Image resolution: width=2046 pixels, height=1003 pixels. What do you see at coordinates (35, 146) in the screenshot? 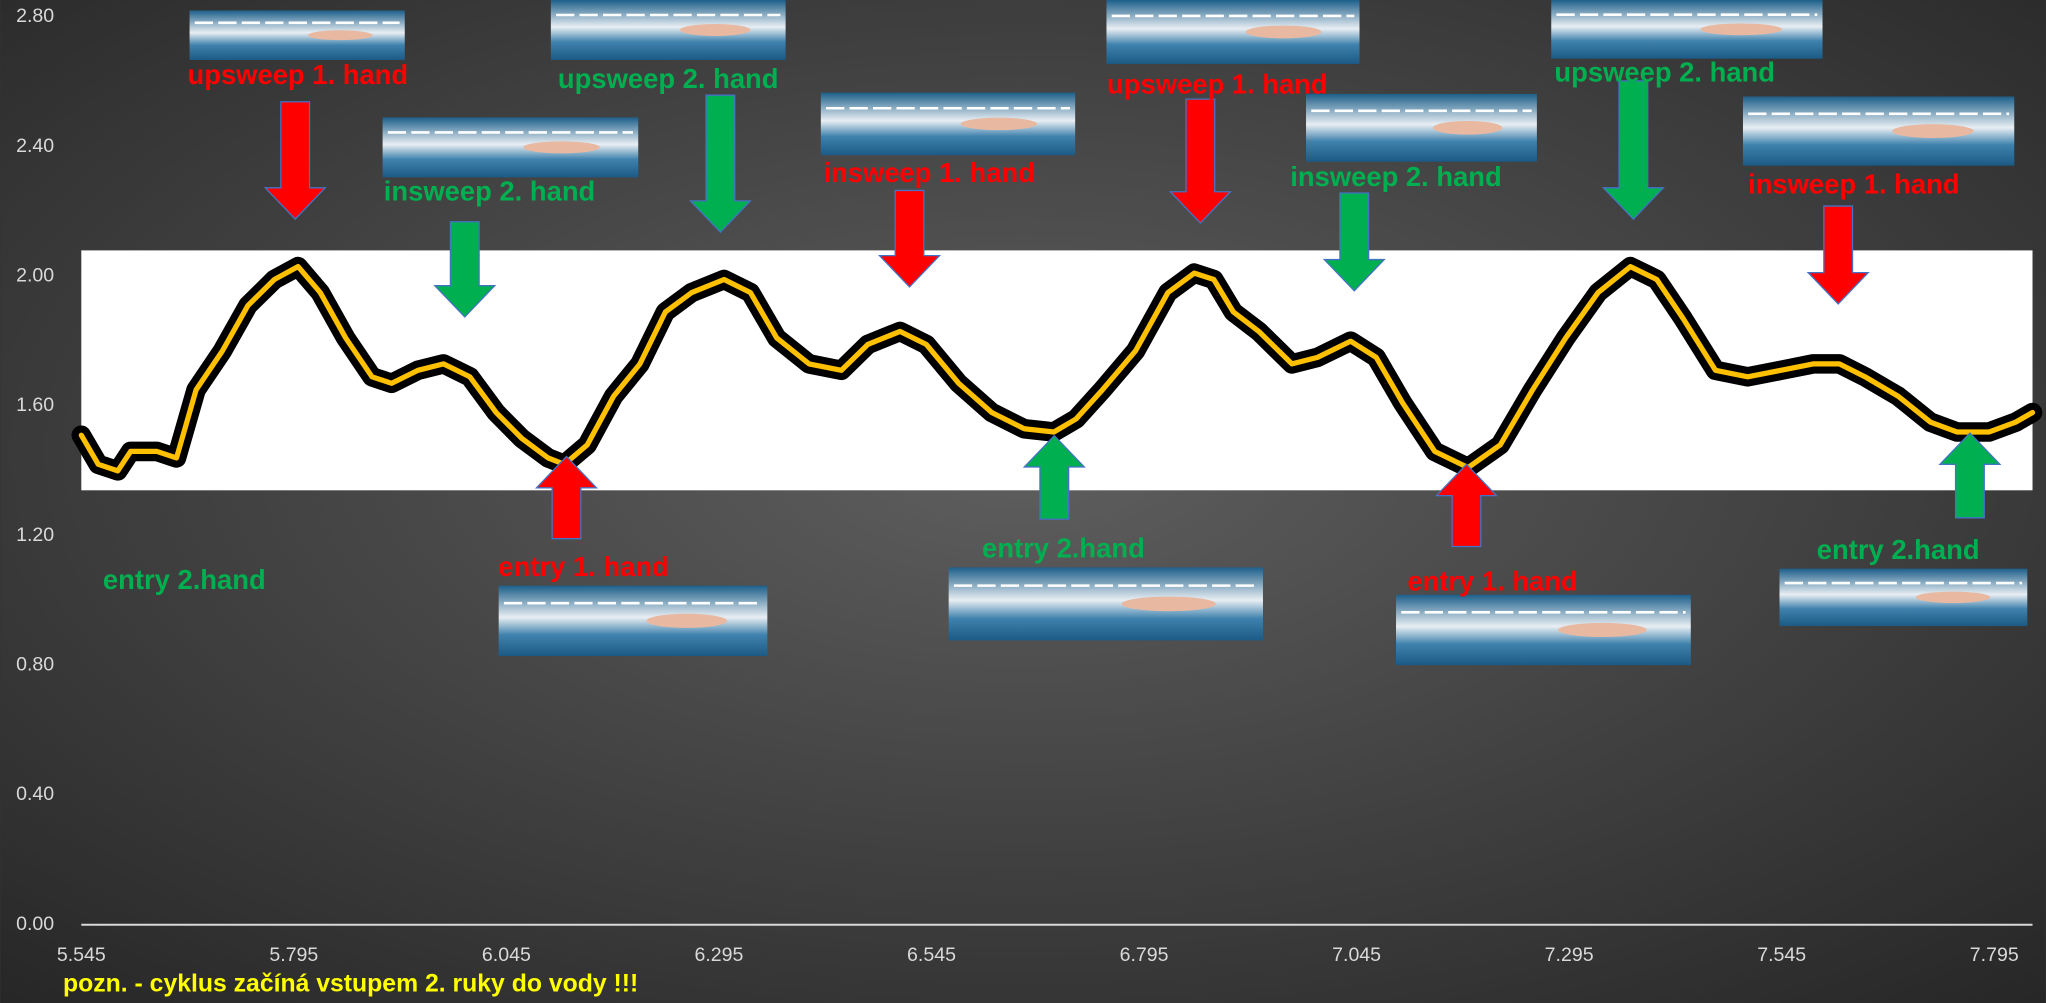
I see `y-tick-label: 2.40` at bounding box center [35, 146].